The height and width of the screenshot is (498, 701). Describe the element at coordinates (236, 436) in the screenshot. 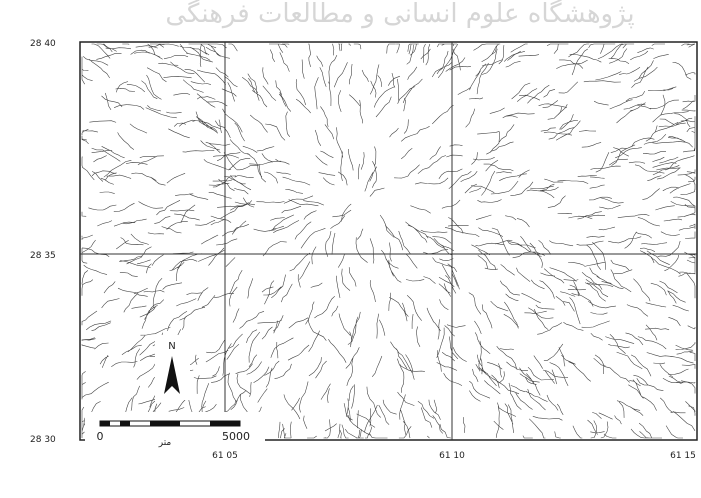

I see `scale-end: 5000` at that location.